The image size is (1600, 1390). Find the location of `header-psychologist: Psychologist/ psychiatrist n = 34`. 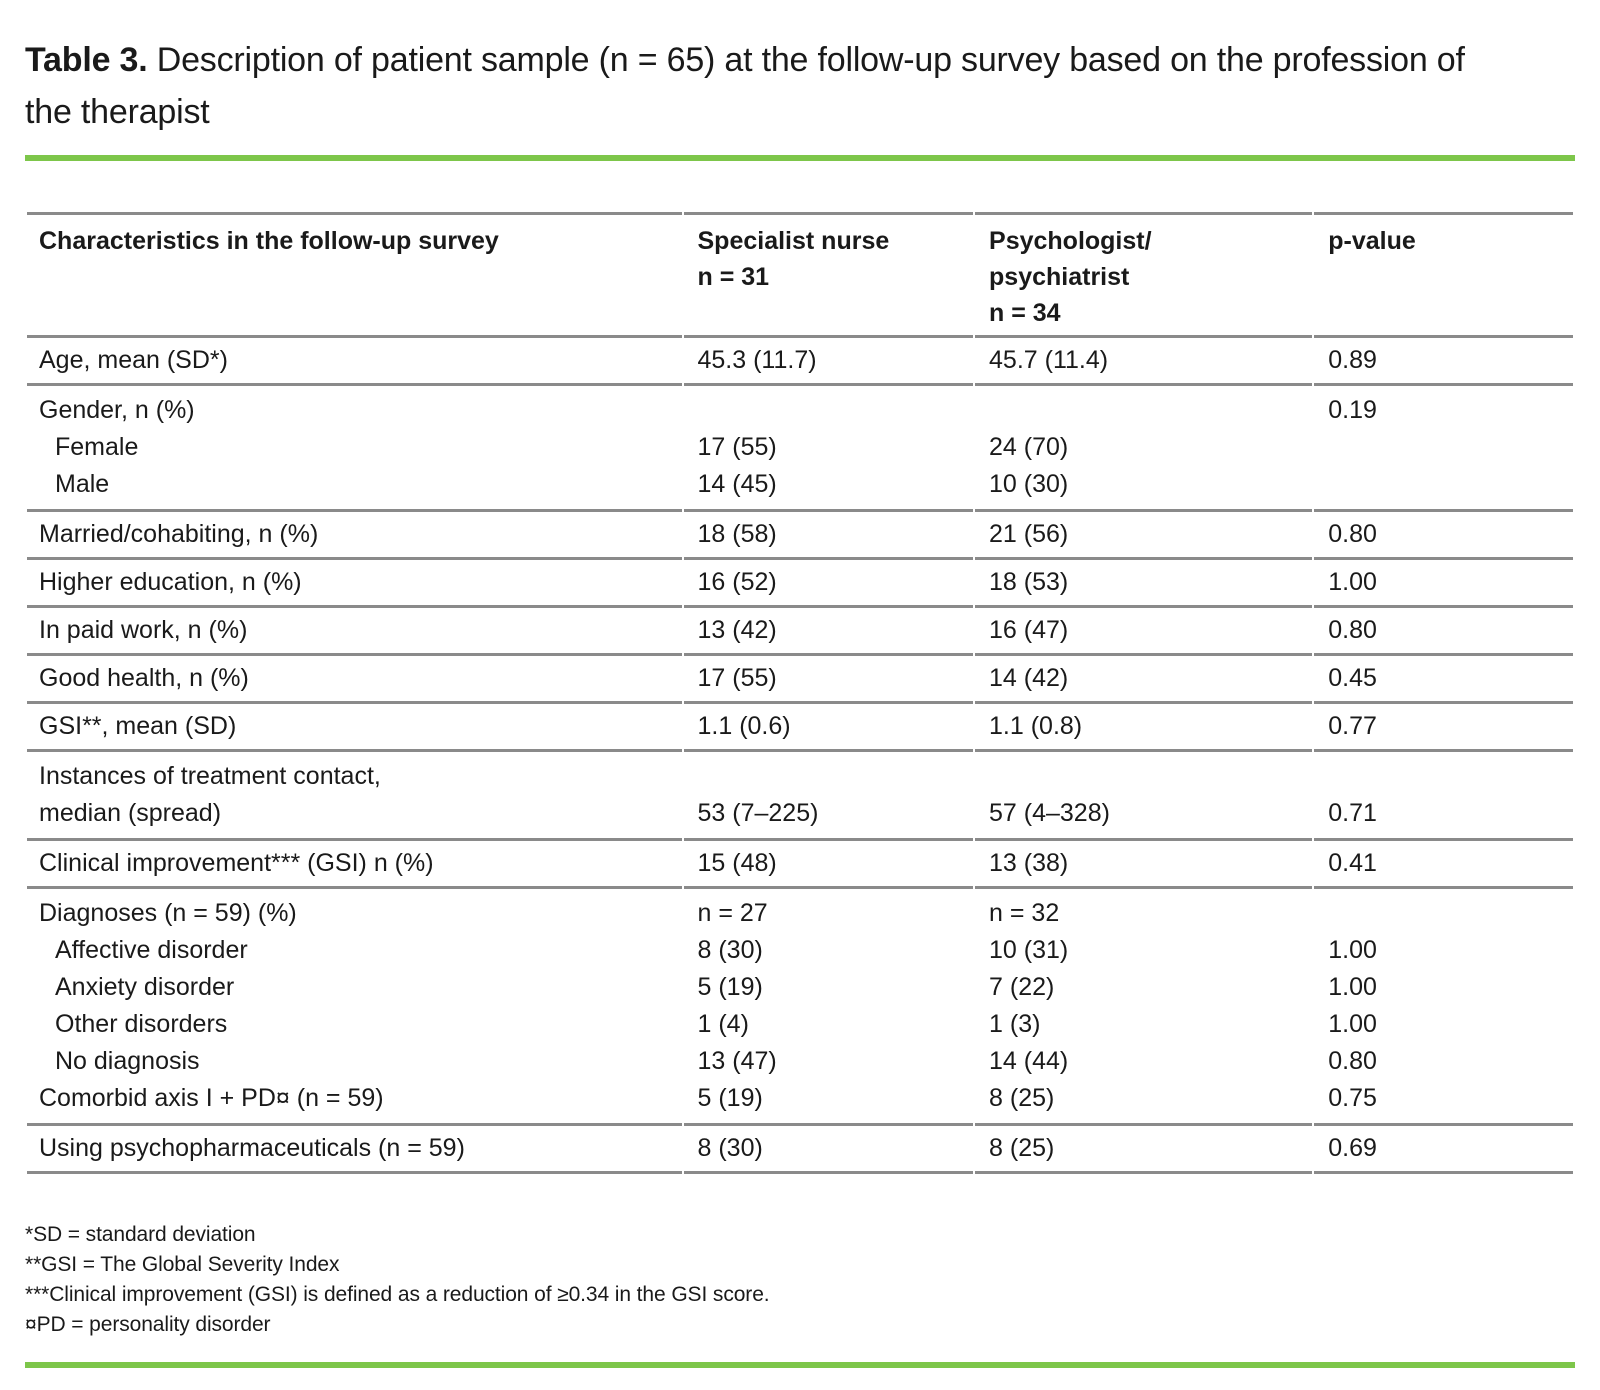

header-psychologist: Psychologist/ psychiatrist n = 34 is located at coordinates (1144, 273).